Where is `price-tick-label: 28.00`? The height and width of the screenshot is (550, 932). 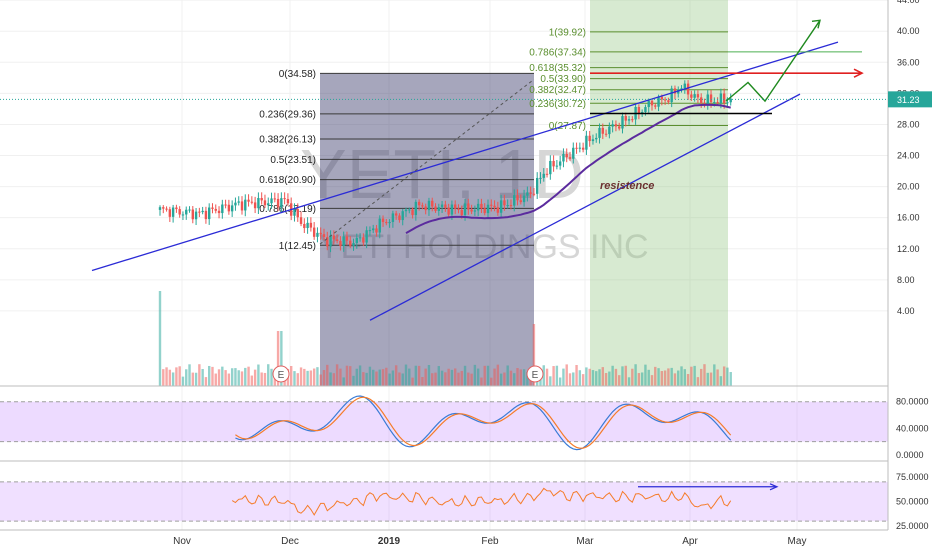 price-tick-label: 28.00 is located at coordinates (908, 124).